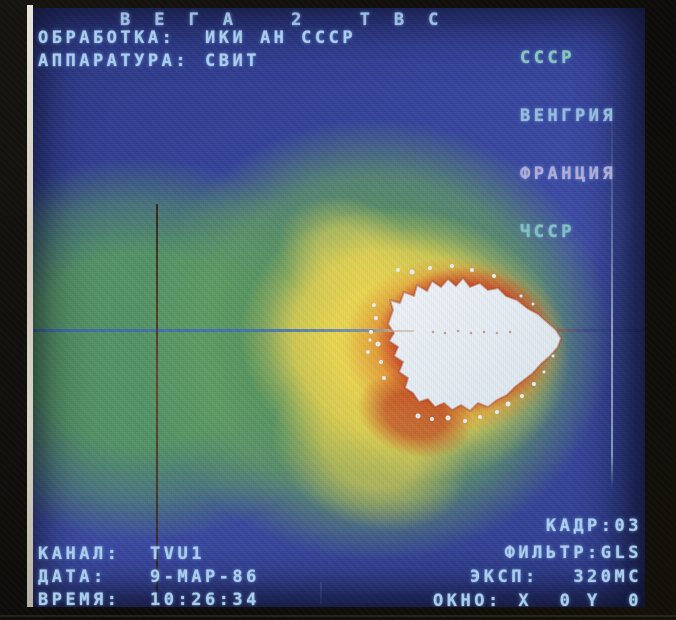 This screenshot has width=676, height=620. I want to click on channel-value: TVU1, so click(177, 554).